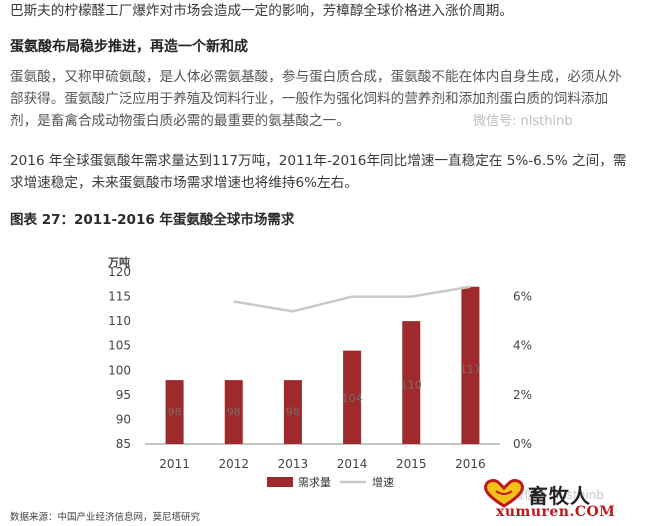 The height and width of the screenshot is (526, 649). What do you see at coordinates (522, 297) in the screenshot?
I see `y2-tick-label: 6%` at bounding box center [522, 297].